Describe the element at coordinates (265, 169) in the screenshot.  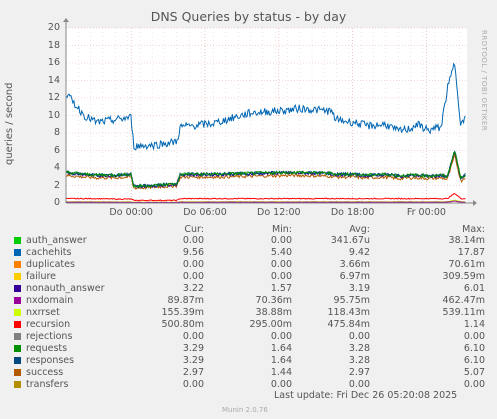
I see `series-requests` at that location.